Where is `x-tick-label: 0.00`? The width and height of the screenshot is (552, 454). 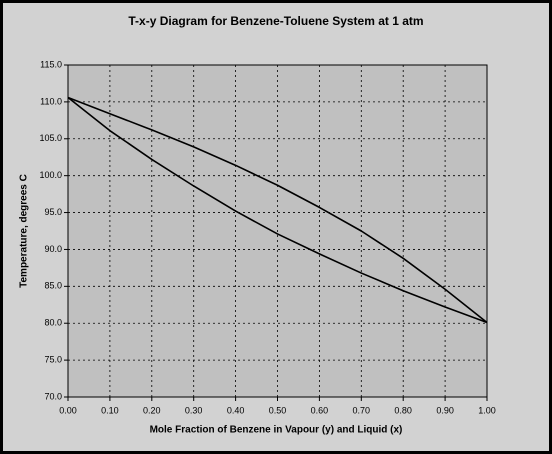
x-tick-label: 0.00 is located at coordinates (68, 410).